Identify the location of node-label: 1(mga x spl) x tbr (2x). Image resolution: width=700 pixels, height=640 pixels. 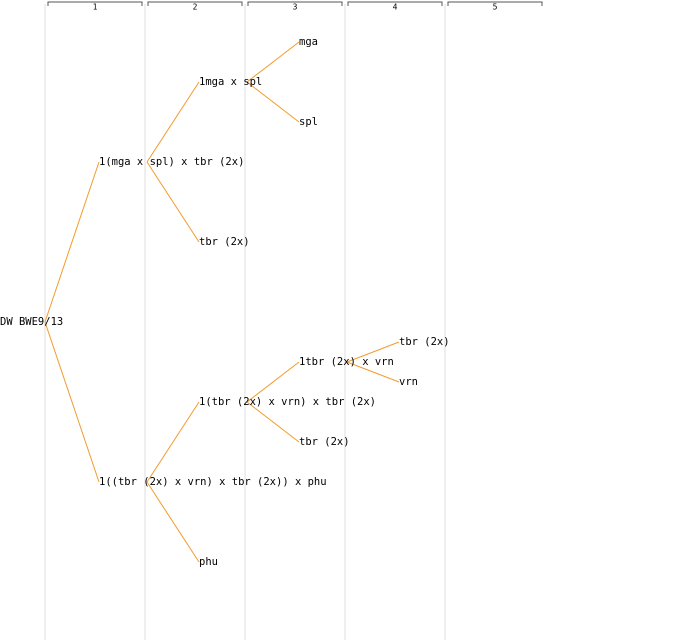
(171, 162).